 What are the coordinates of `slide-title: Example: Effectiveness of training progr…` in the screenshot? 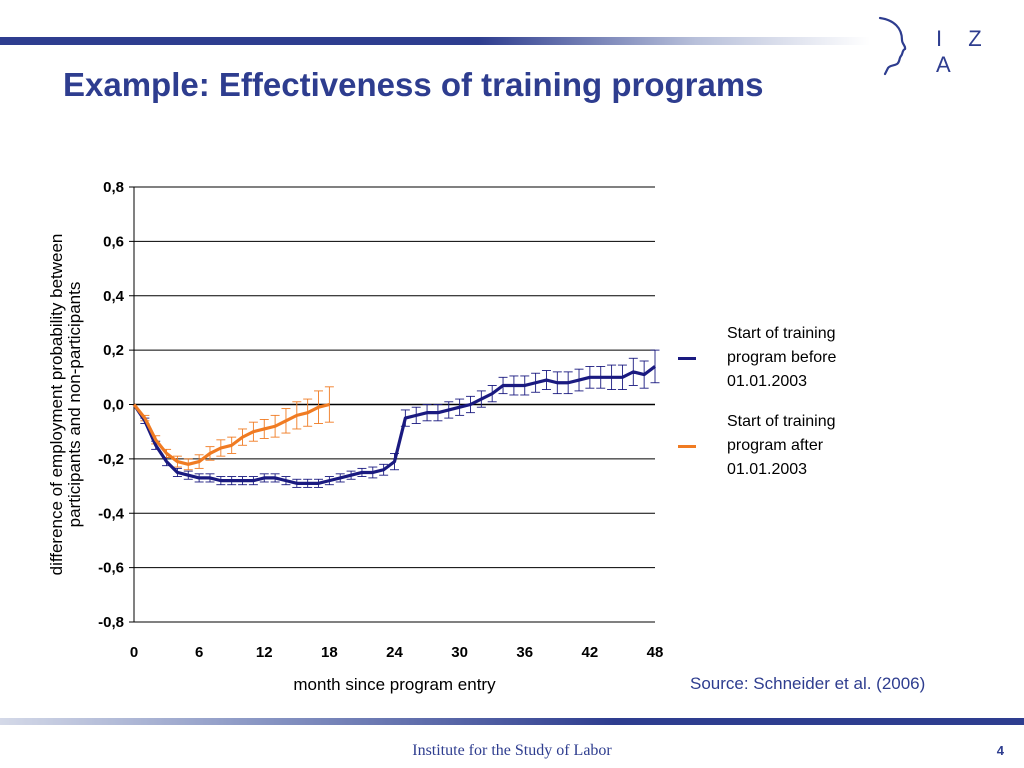 It's located at (413, 84).